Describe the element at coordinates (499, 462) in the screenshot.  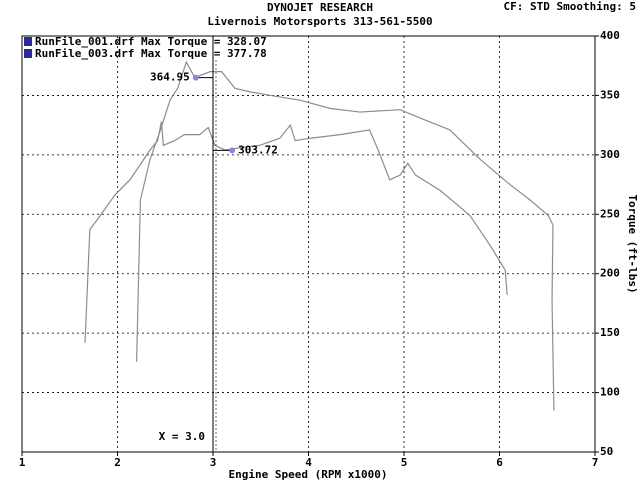
I see `x-tick-label: 6` at that location.